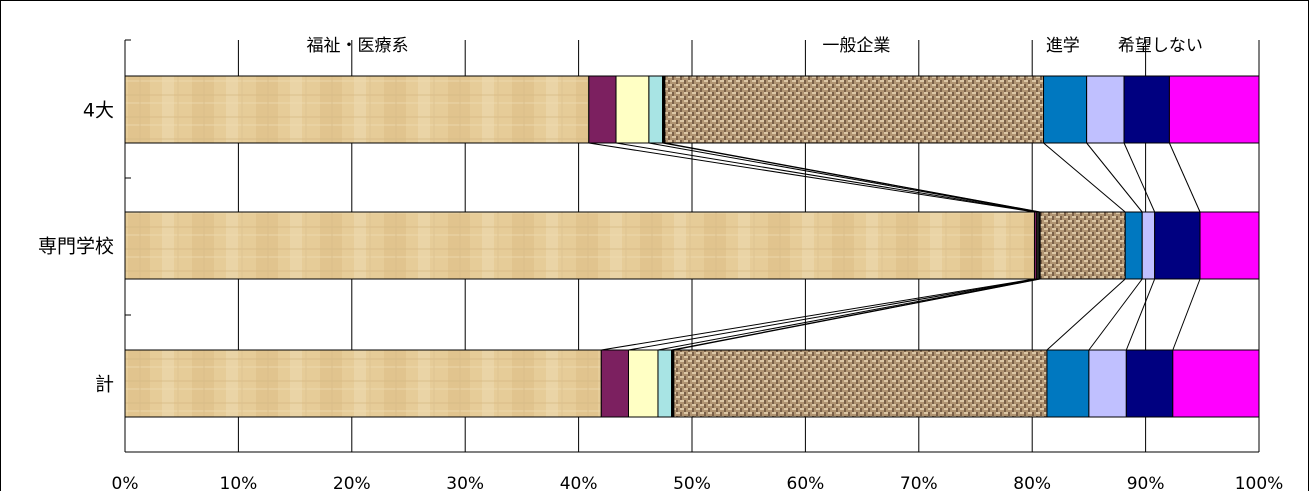 The width and height of the screenshot is (1309, 491). I want to click on group-label: 福祉・医療系, so click(357, 46).